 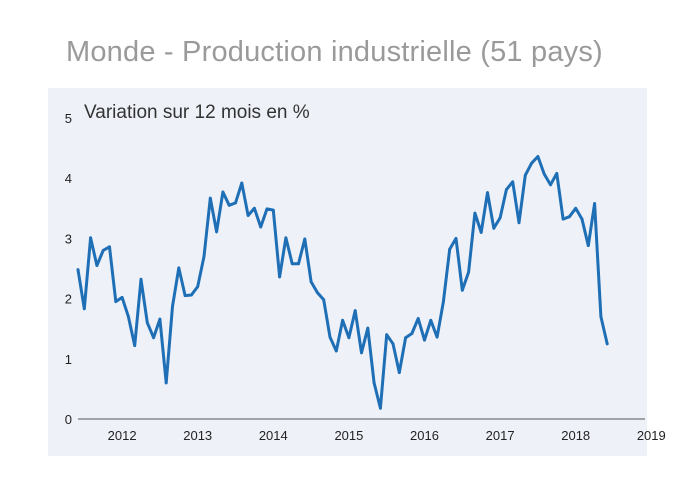 What do you see at coordinates (273, 435) in the screenshot?
I see `x-tick-label: 2014` at bounding box center [273, 435].